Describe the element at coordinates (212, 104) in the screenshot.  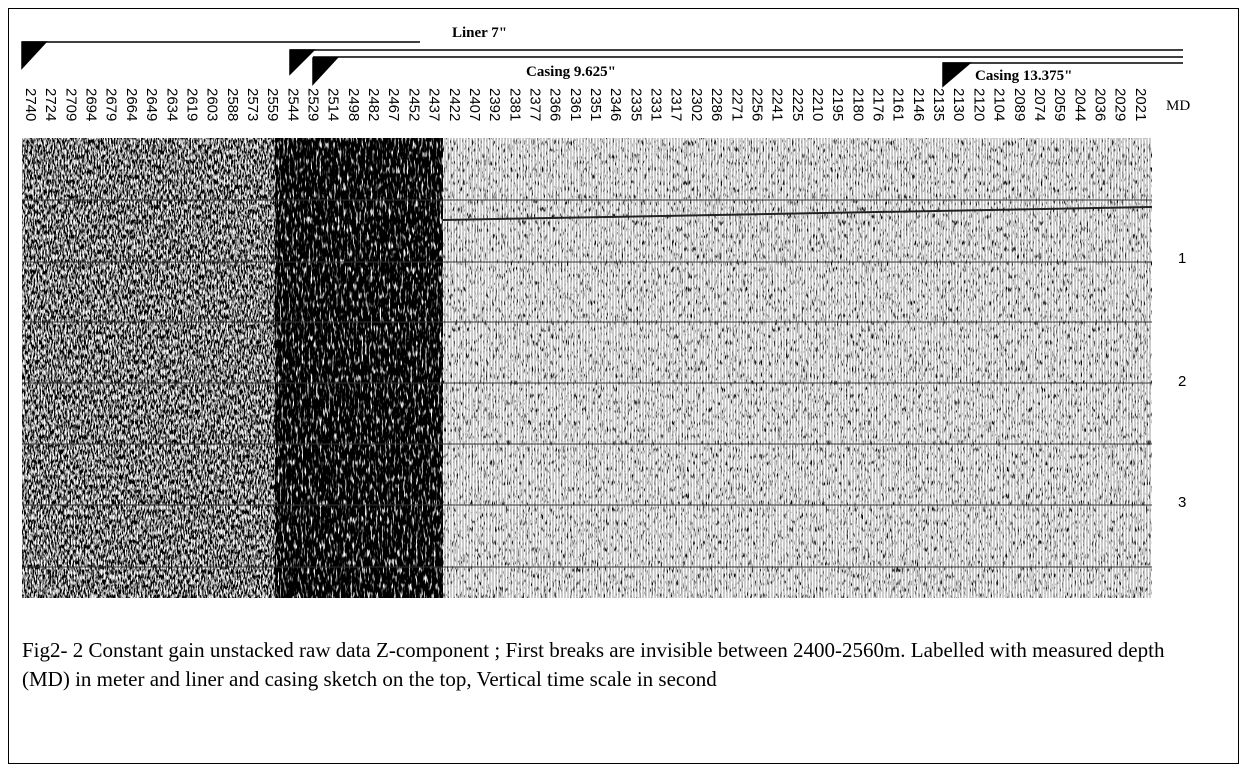
I see `depth-label: 2603` at that location.